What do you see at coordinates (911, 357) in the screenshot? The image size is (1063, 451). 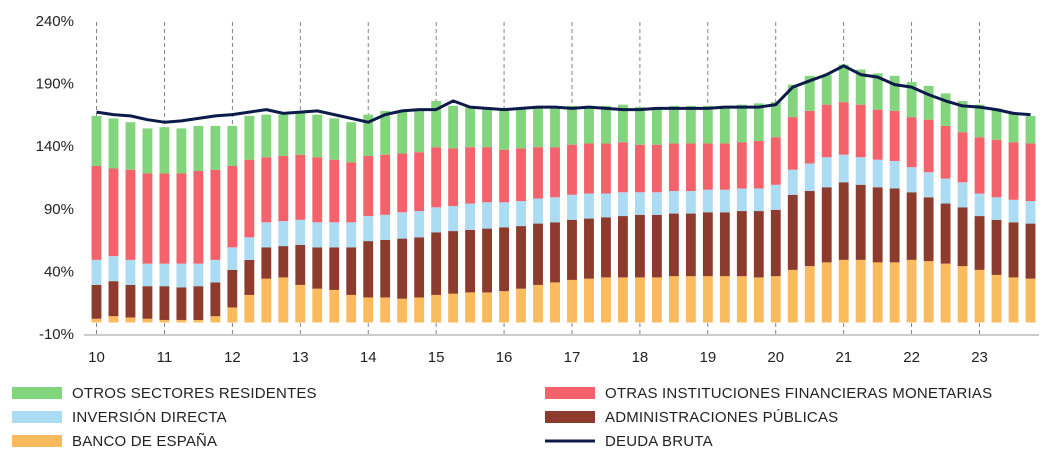 I see `x-tick-label: 22` at bounding box center [911, 357].